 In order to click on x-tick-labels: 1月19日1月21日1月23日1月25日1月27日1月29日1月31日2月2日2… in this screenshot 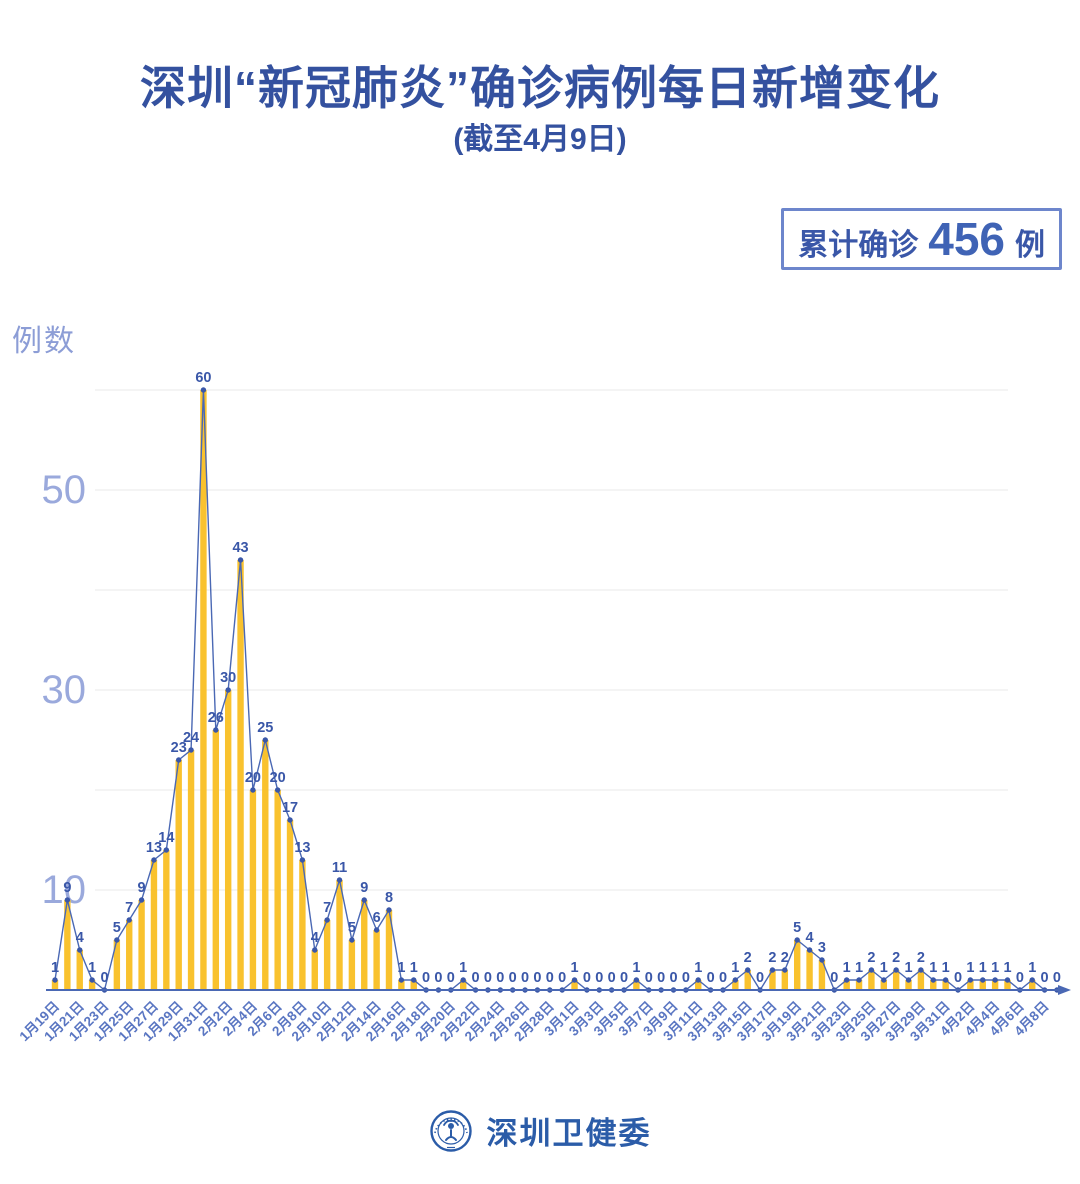, I will do `click(533, 1022)`.